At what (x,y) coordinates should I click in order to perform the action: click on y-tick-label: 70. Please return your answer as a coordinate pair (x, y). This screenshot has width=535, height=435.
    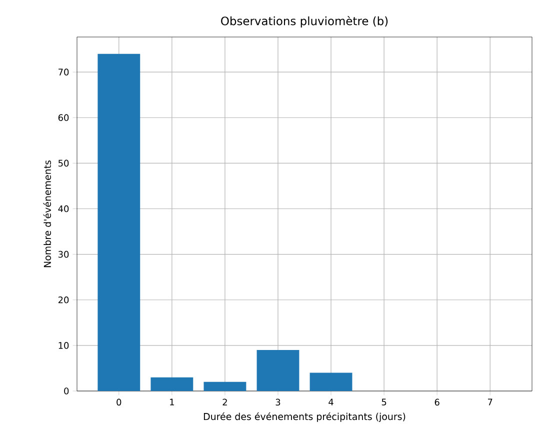
    Looking at the image, I should click on (63, 72).